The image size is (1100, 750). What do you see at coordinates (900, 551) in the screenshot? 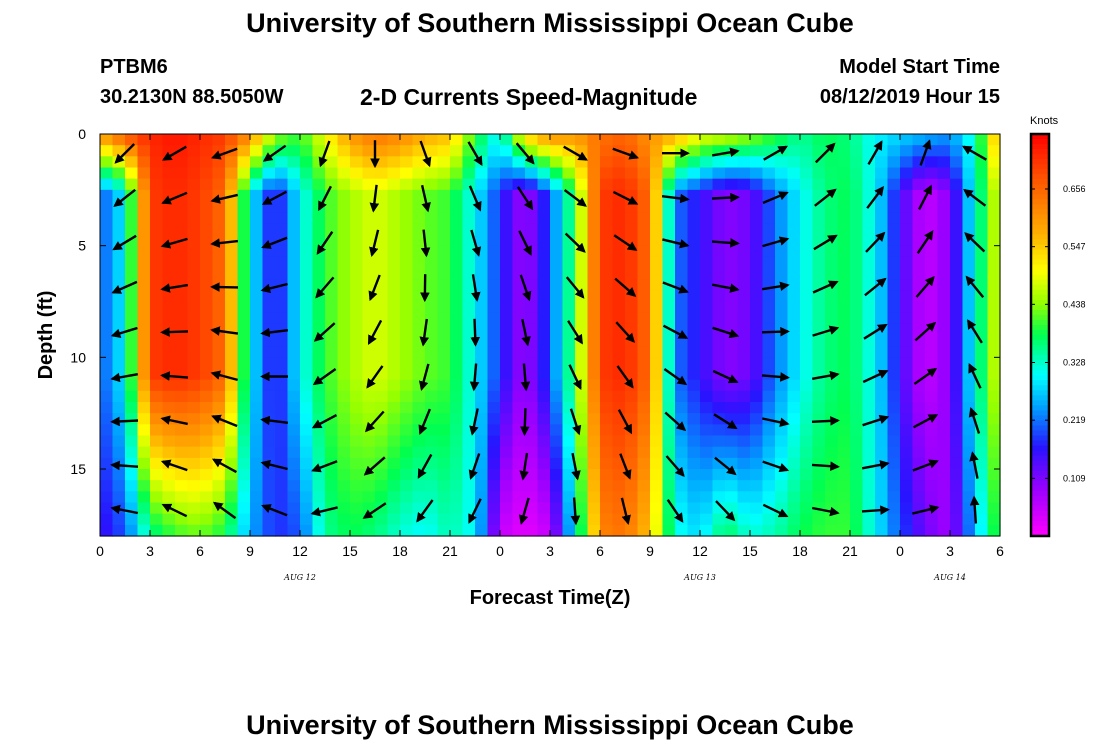
I see `x-tick-label: 0` at bounding box center [900, 551].